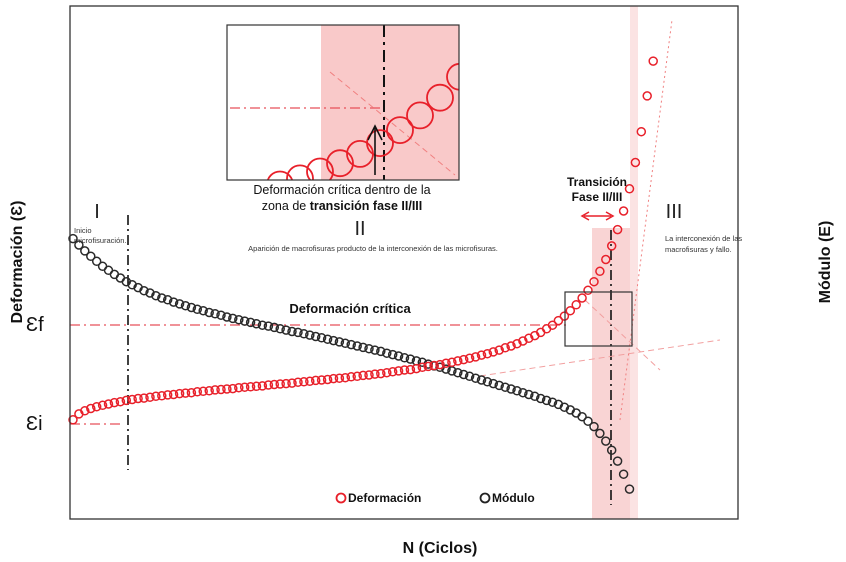  I want to click on inset-deformacion-circles, so click(362, 121).